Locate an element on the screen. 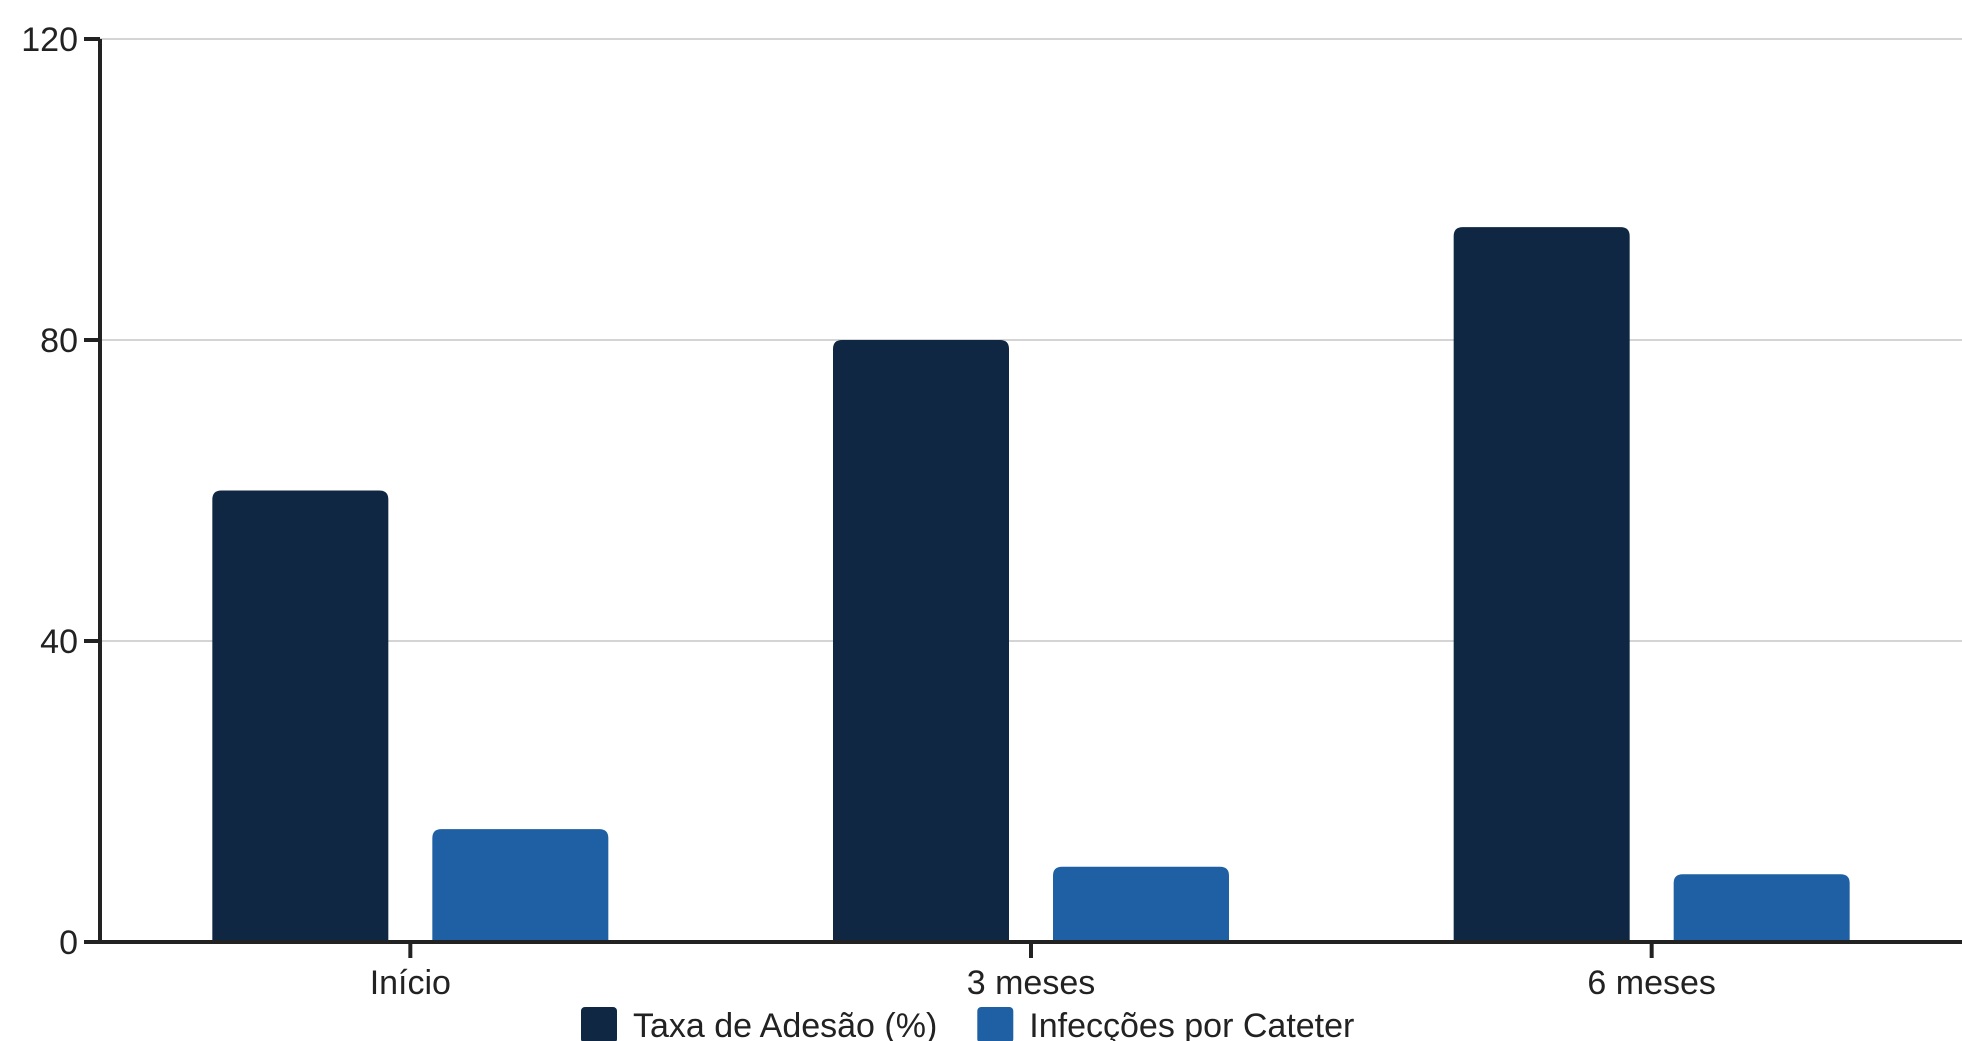  x-tick-label: 3 meses is located at coordinates (1031, 983).